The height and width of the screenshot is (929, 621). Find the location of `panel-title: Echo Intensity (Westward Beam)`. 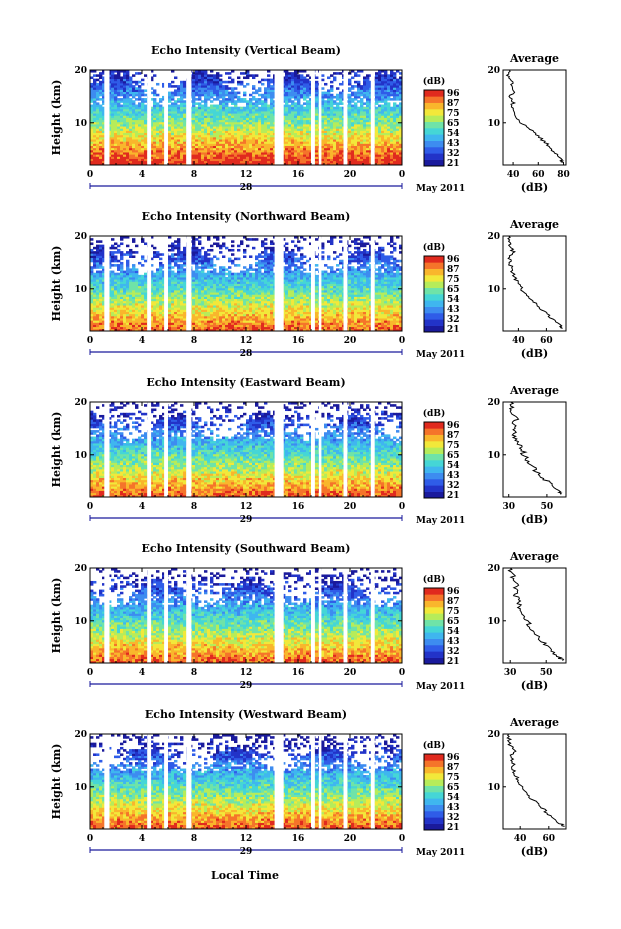

panel-title: Echo Intensity (Westward Beam) is located at coordinates (246, 714).